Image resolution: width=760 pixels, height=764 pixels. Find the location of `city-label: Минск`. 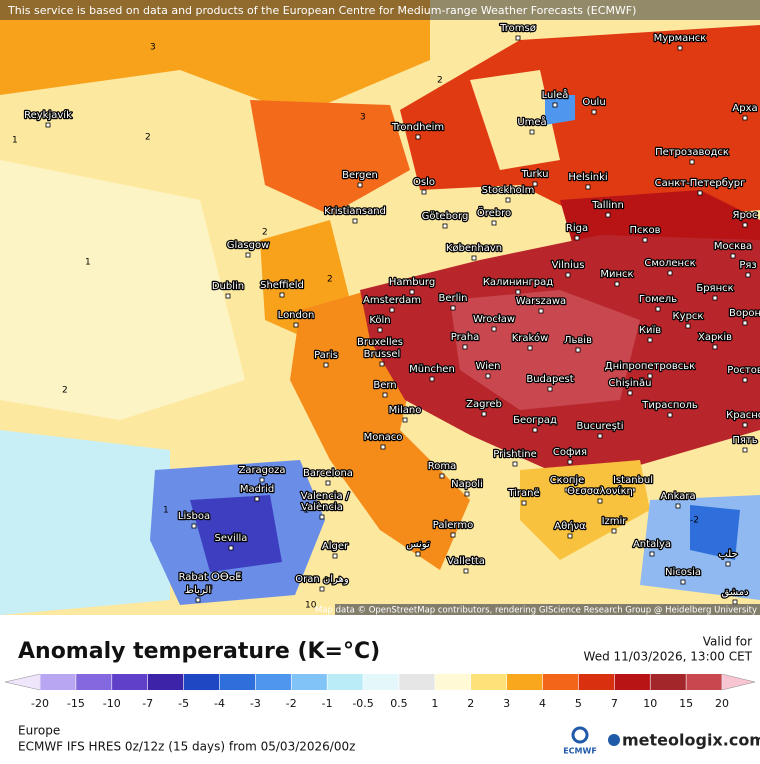

city-label: Минск is located at coordinates (616, 274).